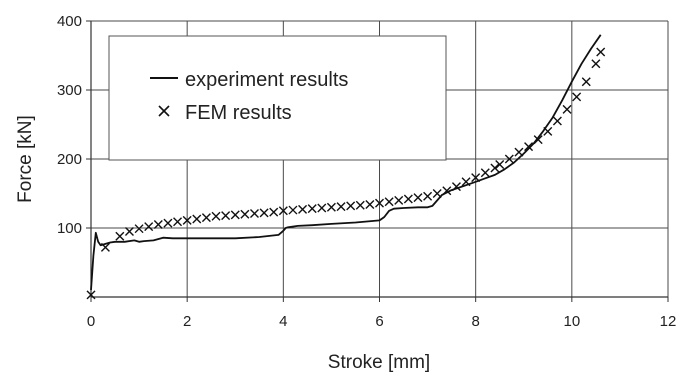  What do you see at coordinates (187, 321) in the screenshot?
I see `x-tick-label-2: 2` at bounding box center [187, 321].